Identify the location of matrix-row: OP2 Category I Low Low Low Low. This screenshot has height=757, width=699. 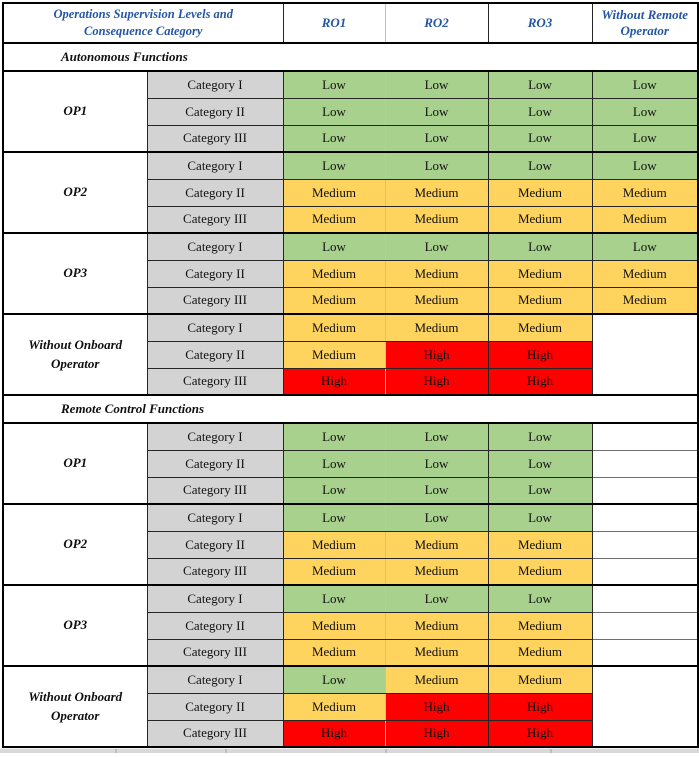
(350, 192).